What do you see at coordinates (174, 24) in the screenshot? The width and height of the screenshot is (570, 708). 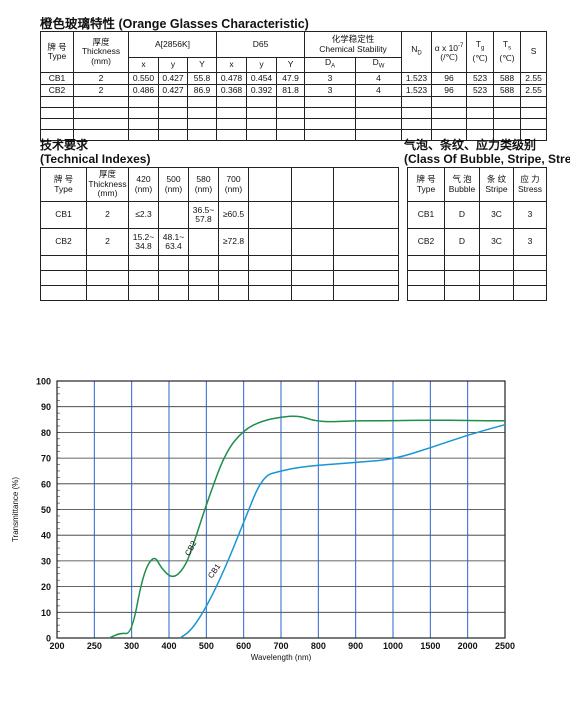 I see `page-title: 橙色玻璃特性 (Orange Glasses Characteristic)` at bounding box center [174, 24].